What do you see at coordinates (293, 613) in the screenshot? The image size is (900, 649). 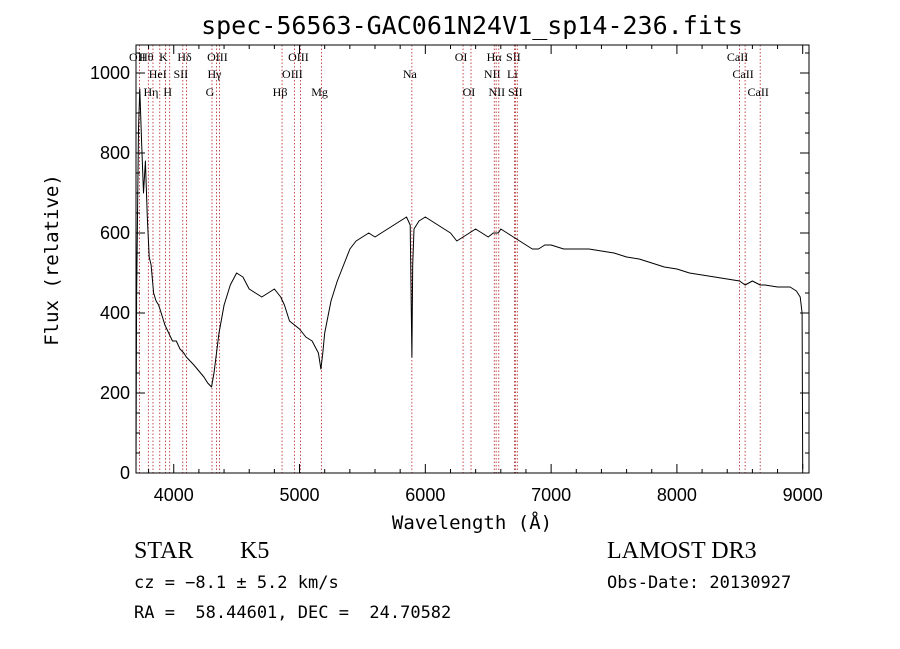 I see `sky-coordinates: RA = 58.44601, DEC = 24.70582` at bounding box center [293, 613].